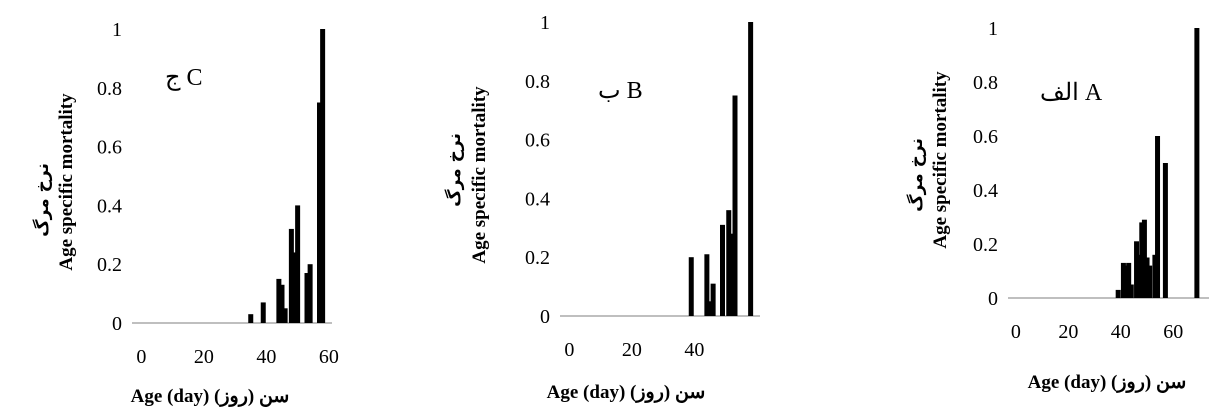  Describe the element at coordinates (184, 78) in the screenshot. I see `panel-label: ج C` at that location.